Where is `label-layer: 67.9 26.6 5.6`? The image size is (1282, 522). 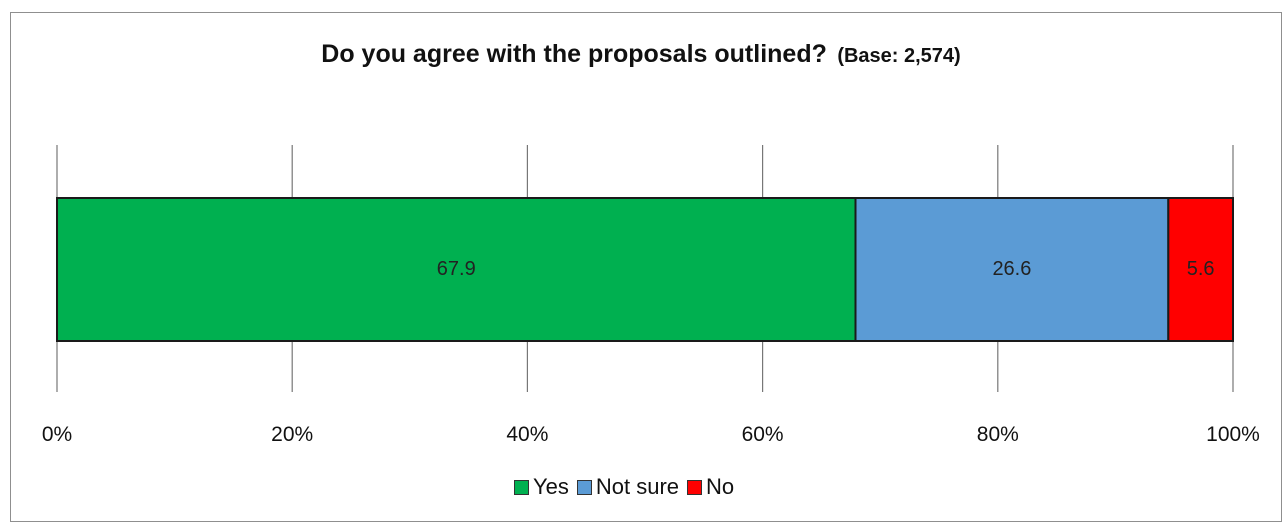
label-layer: 67.9 26.6 5.6 is located at coordinates (826, 269).